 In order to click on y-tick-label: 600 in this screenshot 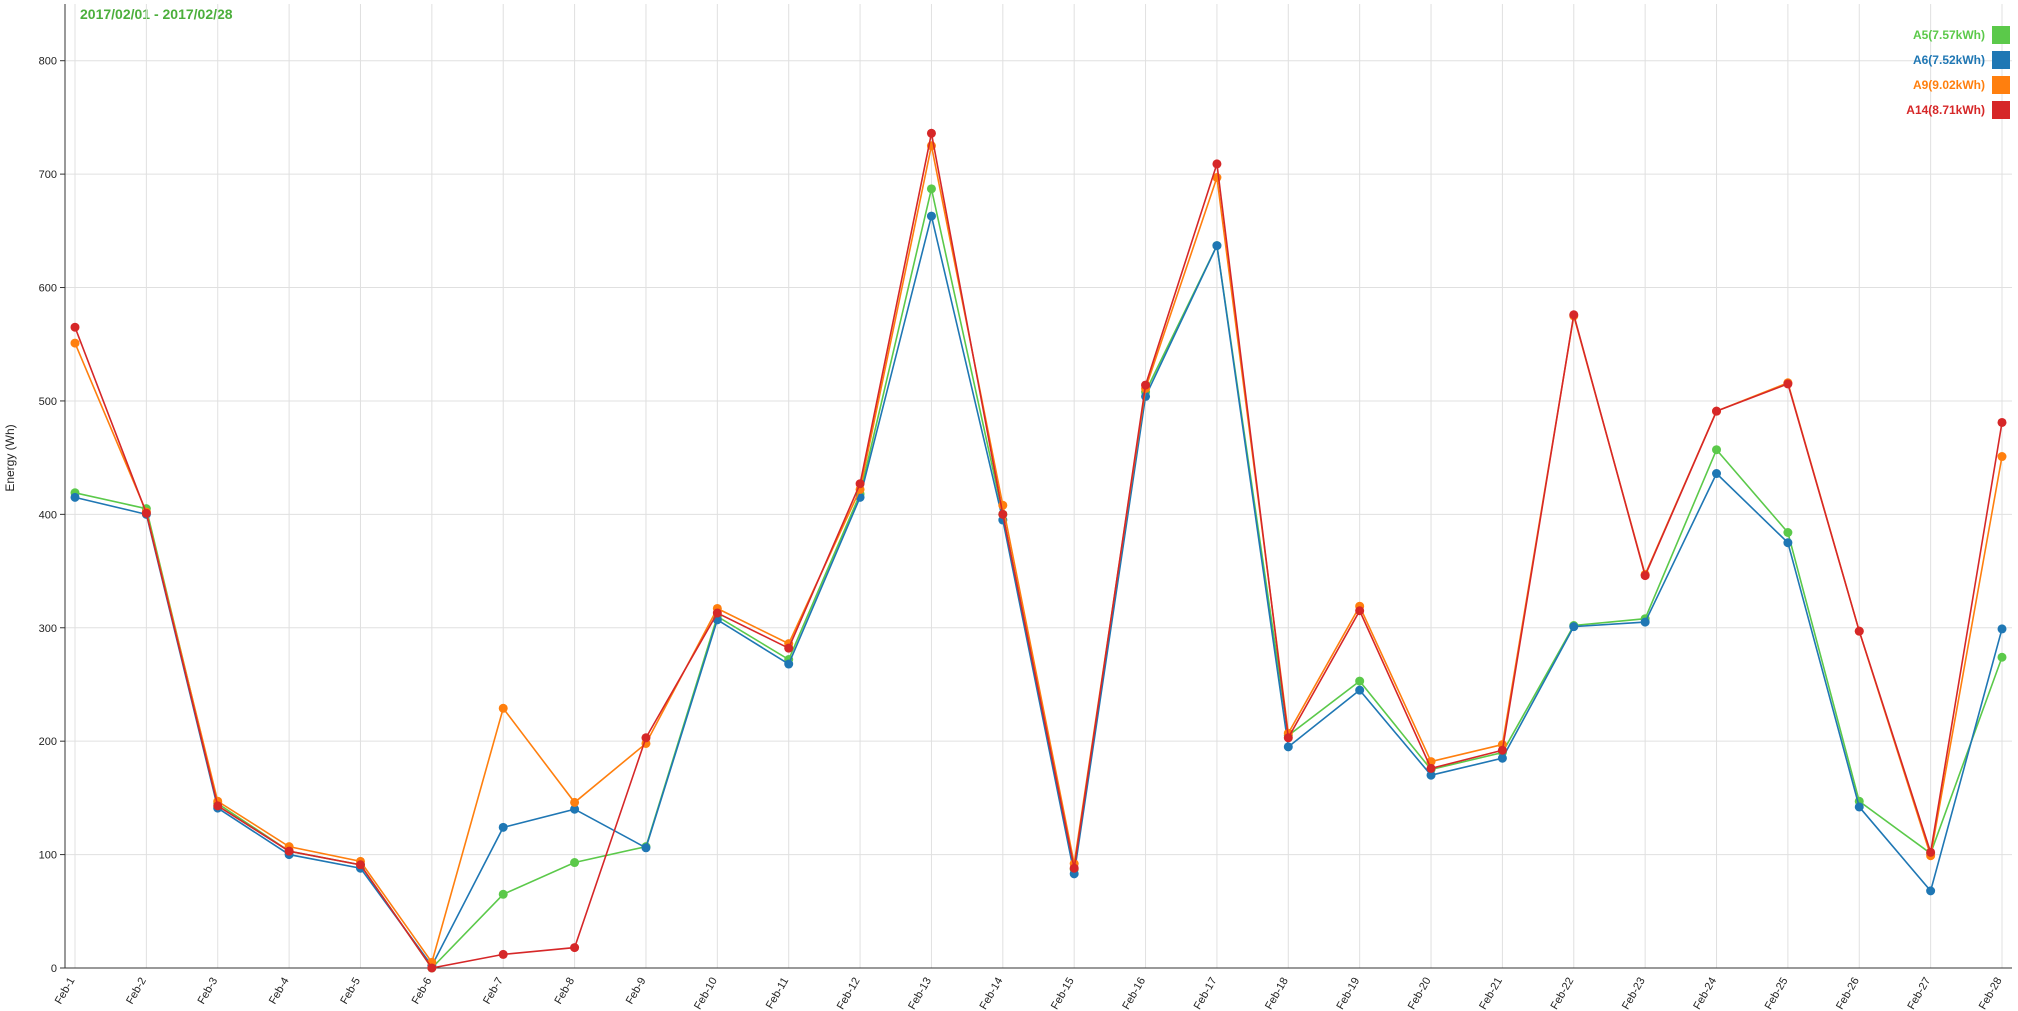, I will do `click(48, 289)`.